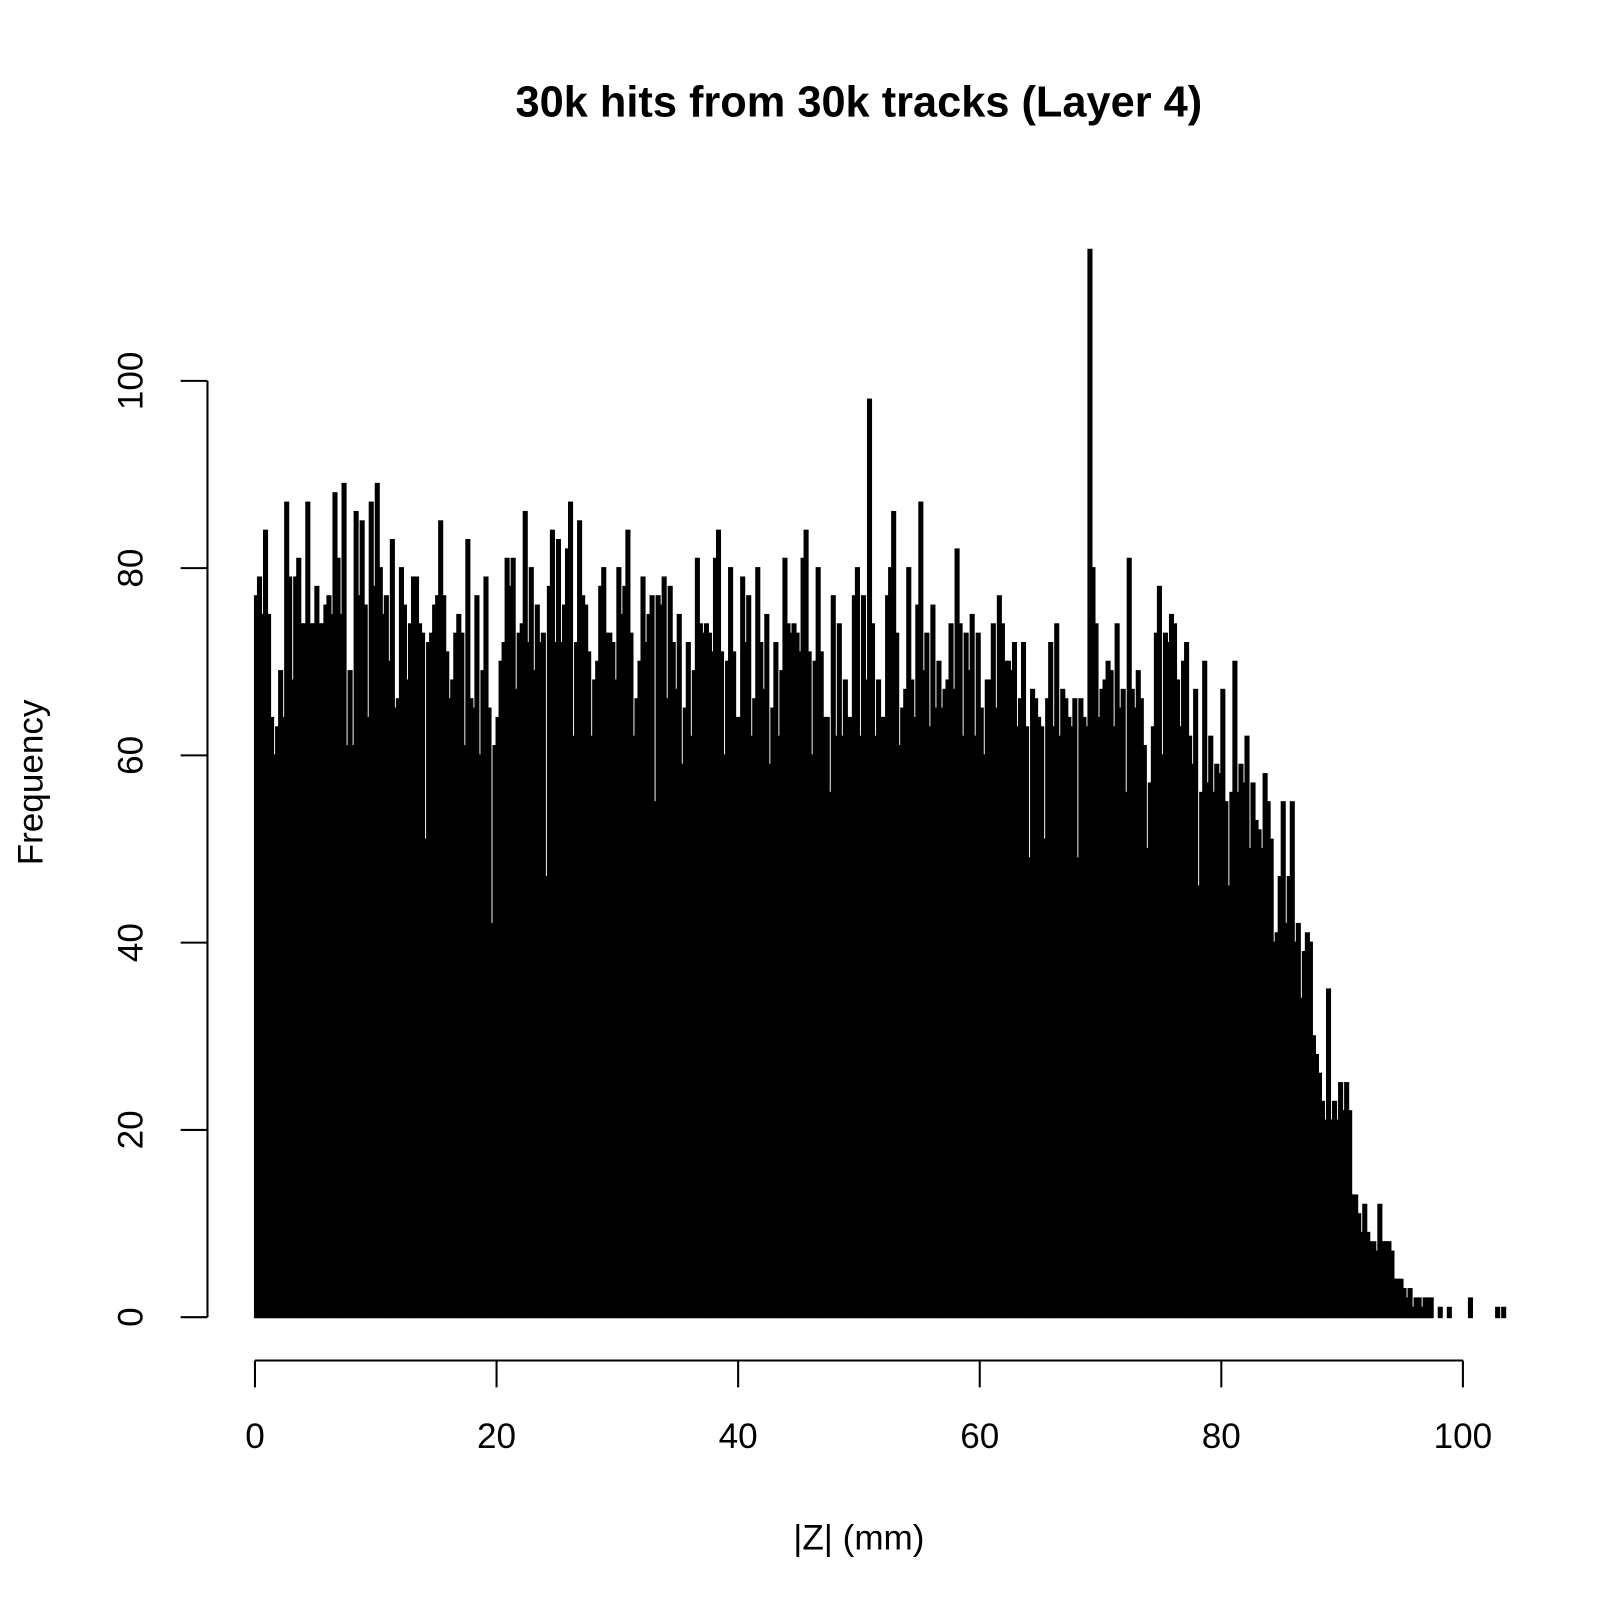 This screenshot has width=1600, height=1600. I want to click on y-tick-label: 60, so click(130, 755).